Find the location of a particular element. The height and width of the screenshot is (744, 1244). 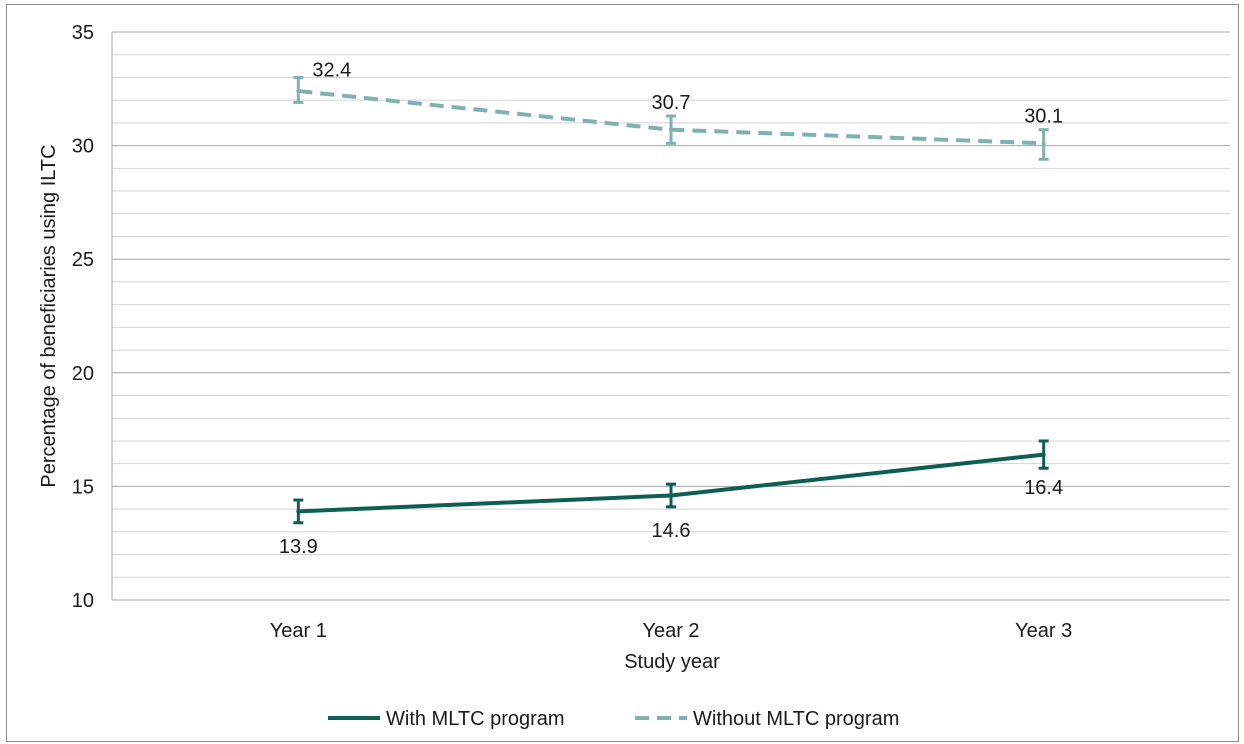

data-label: 13.9 is located at coordinates (298, 547).